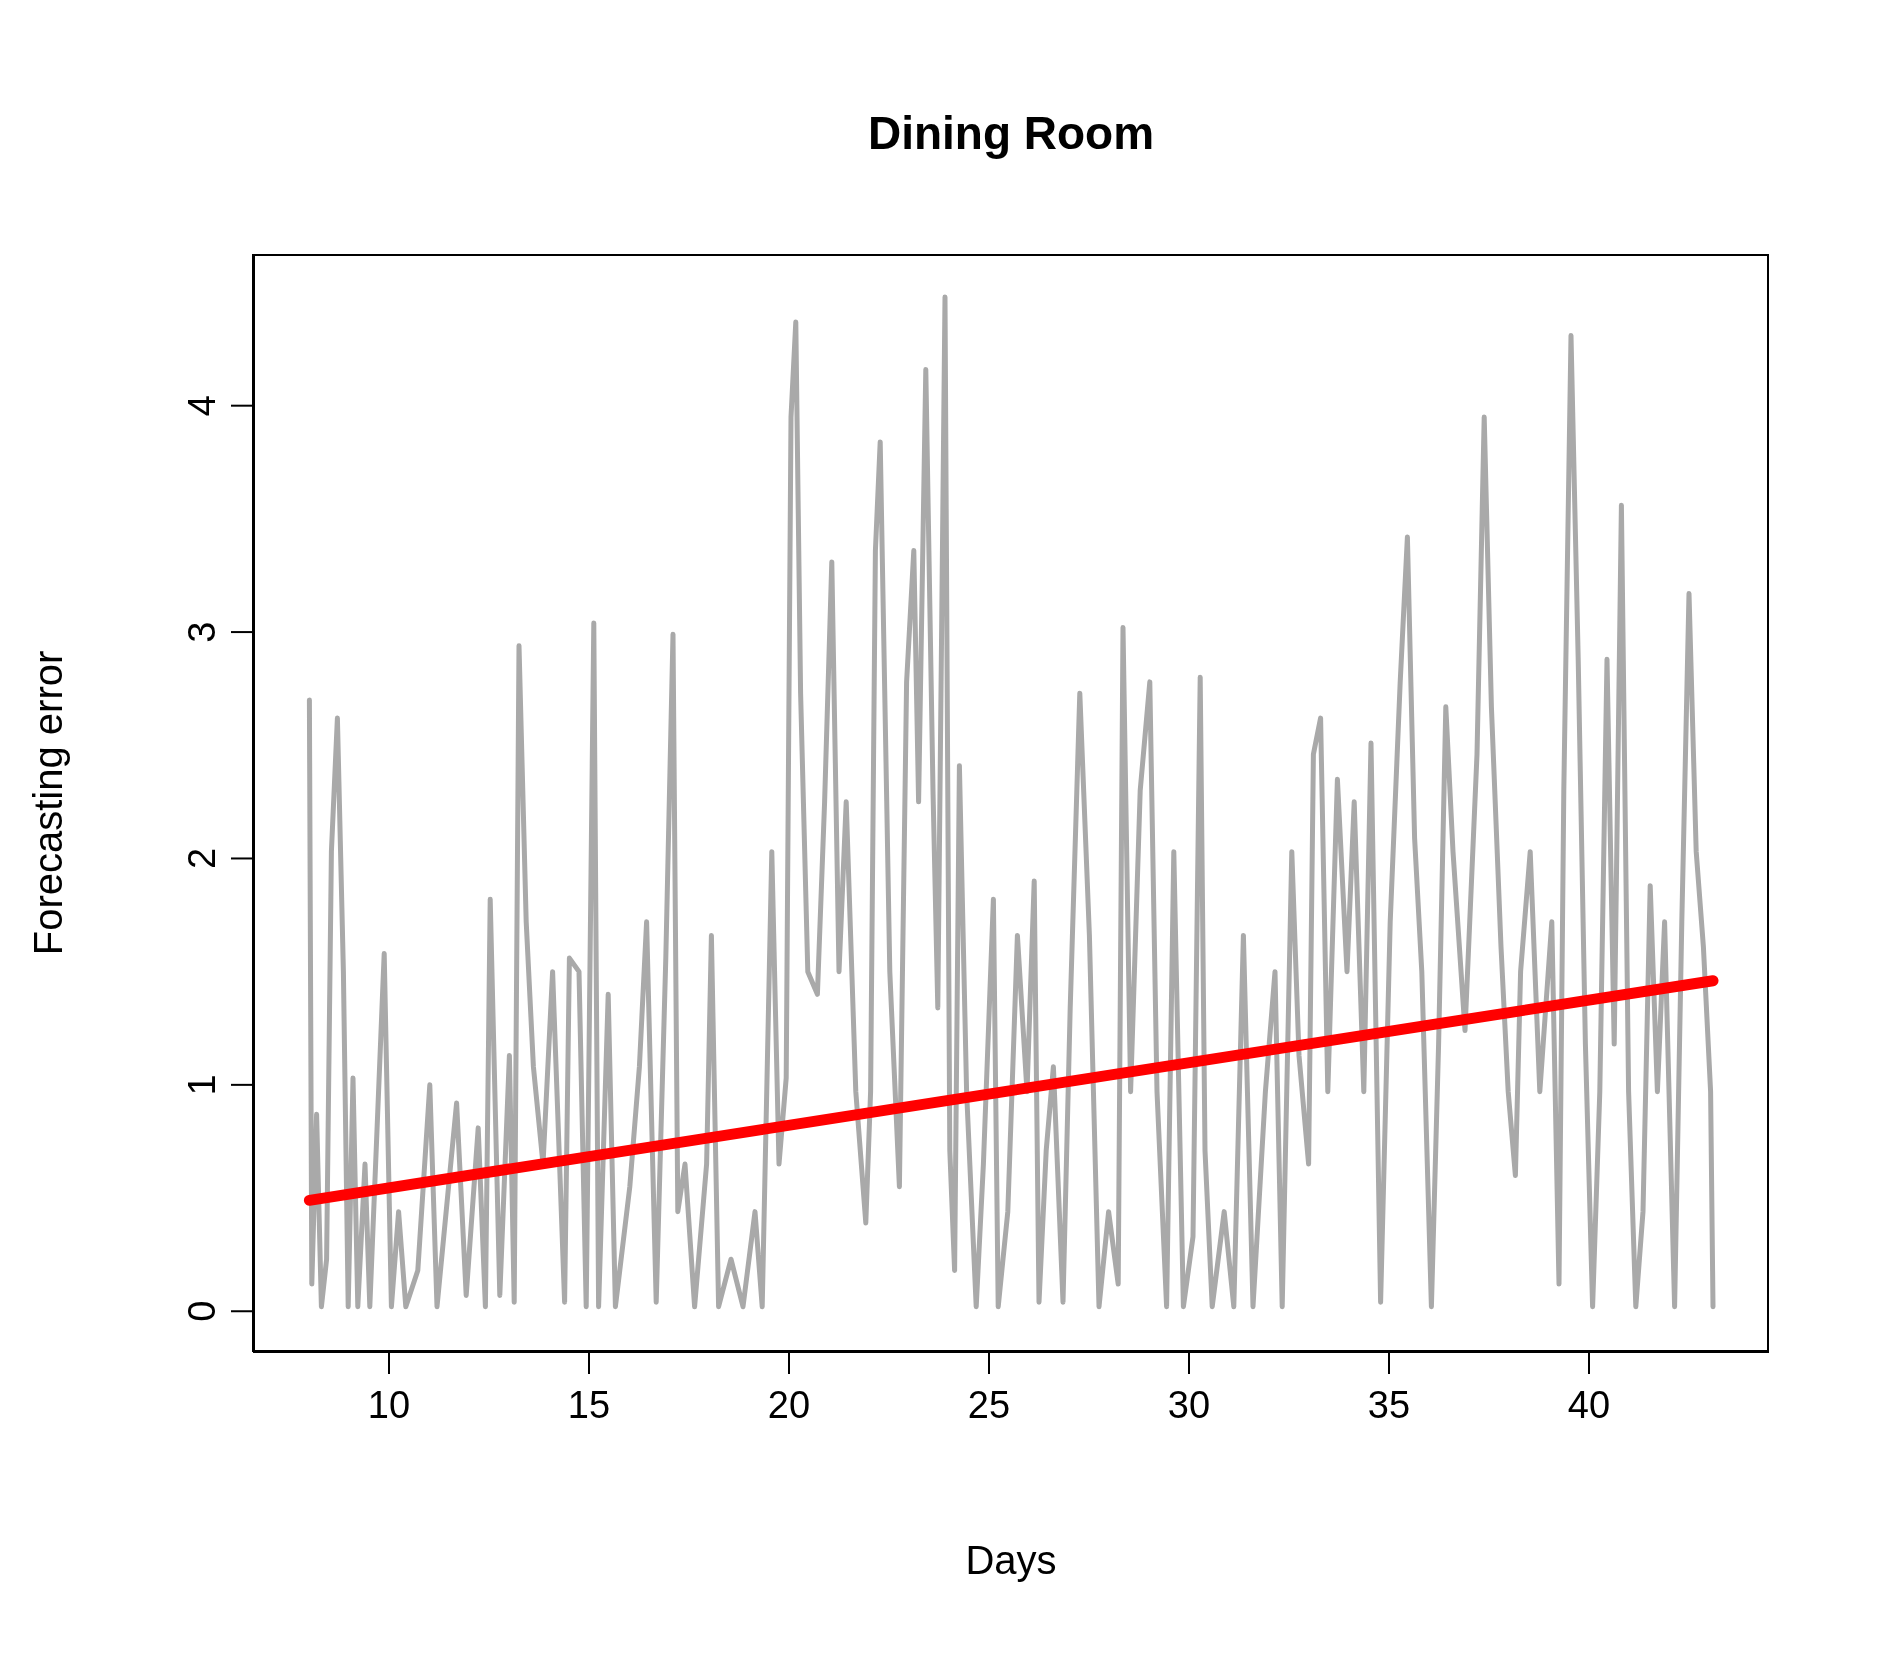 The width and height of the screenshot is (1889, 1653). Describe the element at coordinates (1011, 1560) in the screenshot. I see `x-axis-title: Days` at that location.